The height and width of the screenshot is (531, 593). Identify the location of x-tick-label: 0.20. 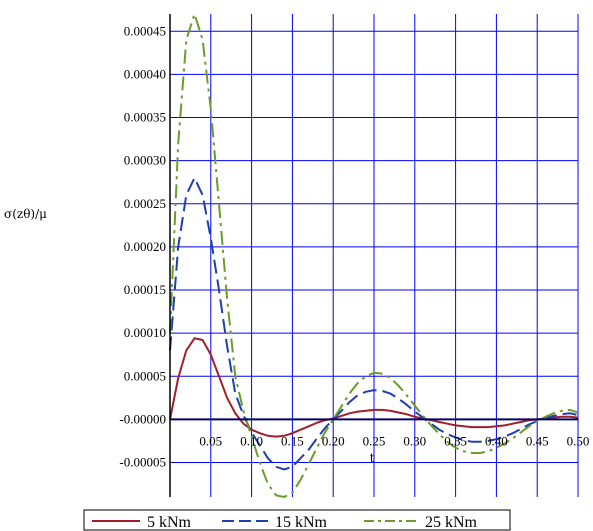
(333, 440).